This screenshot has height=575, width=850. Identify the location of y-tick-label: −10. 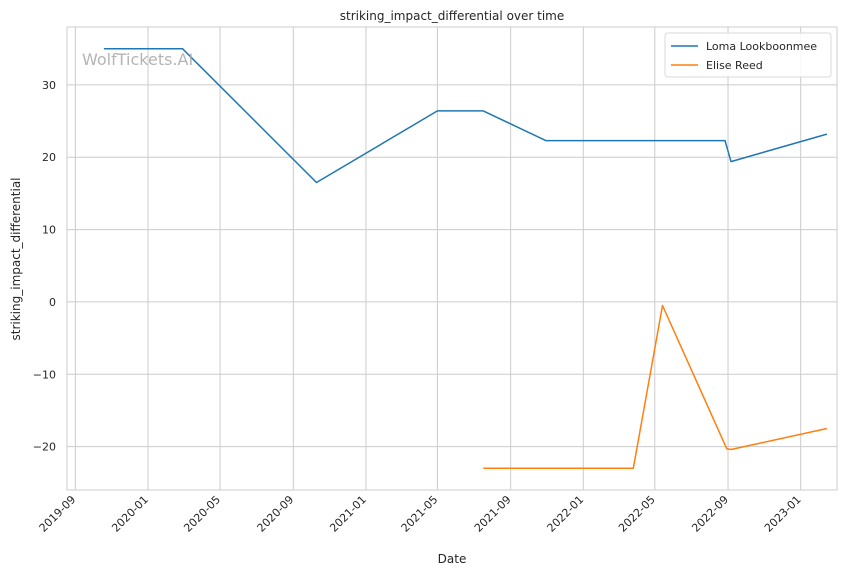
(44, 374).